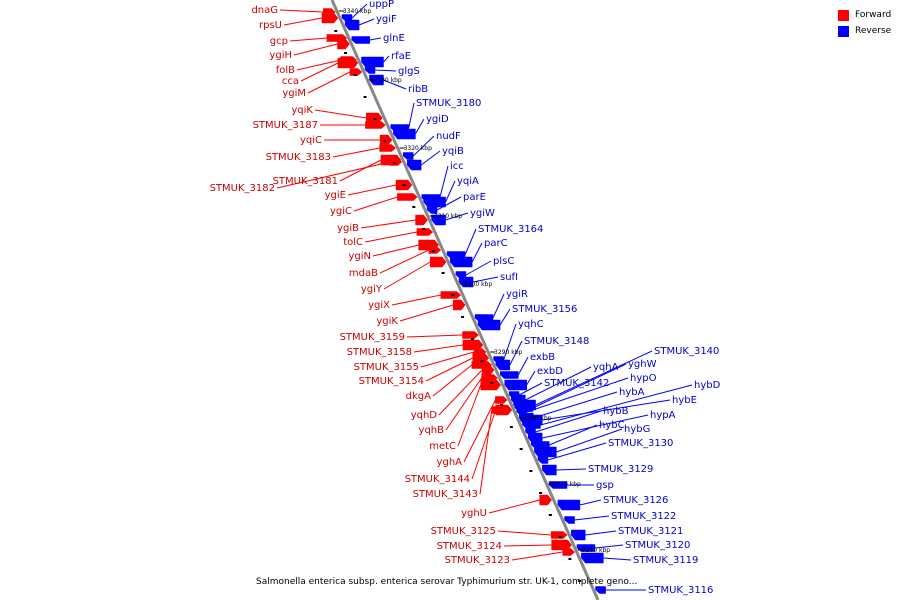 This screenshot has width=900, height=600. Describe the element at coordinates (461, 262) in the screenshot. I see `reverse-gene-parC` at that location.